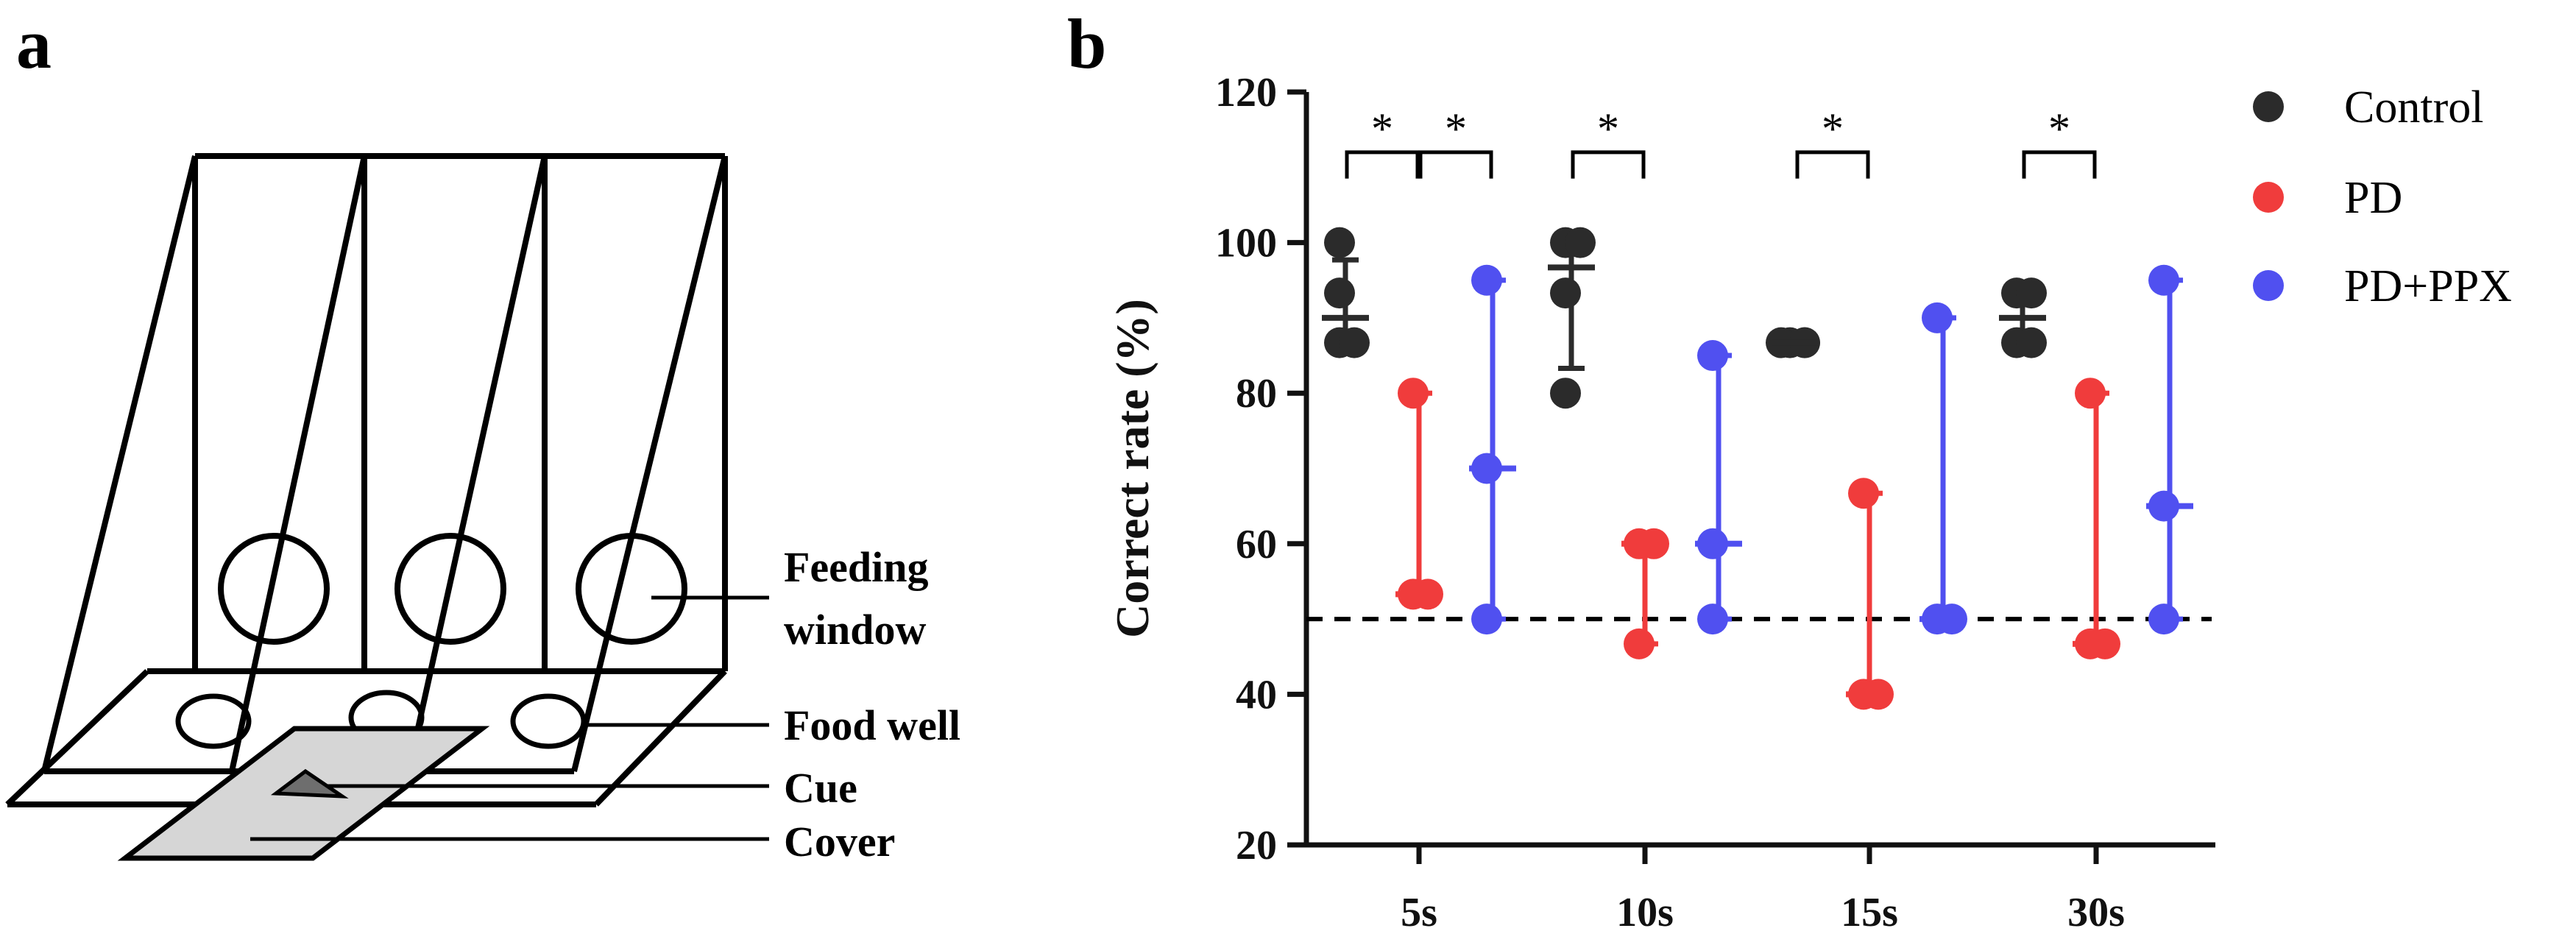 The width and height of the screenshot is (2576, 945). I want to click on x-tick-label: 30s, so click(2096, 913).